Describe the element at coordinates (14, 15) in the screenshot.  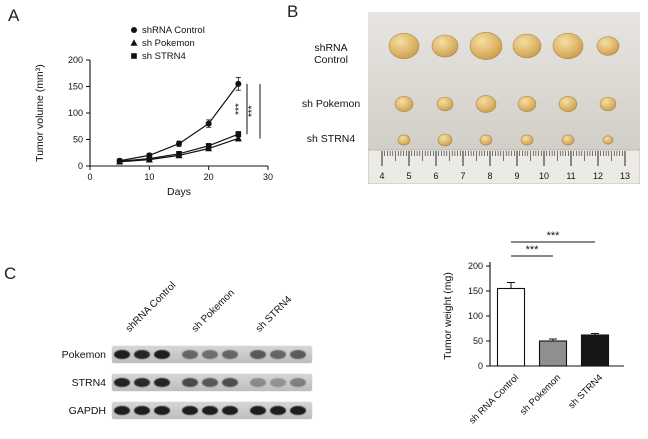
I see `panel-a-label: A` at that location.